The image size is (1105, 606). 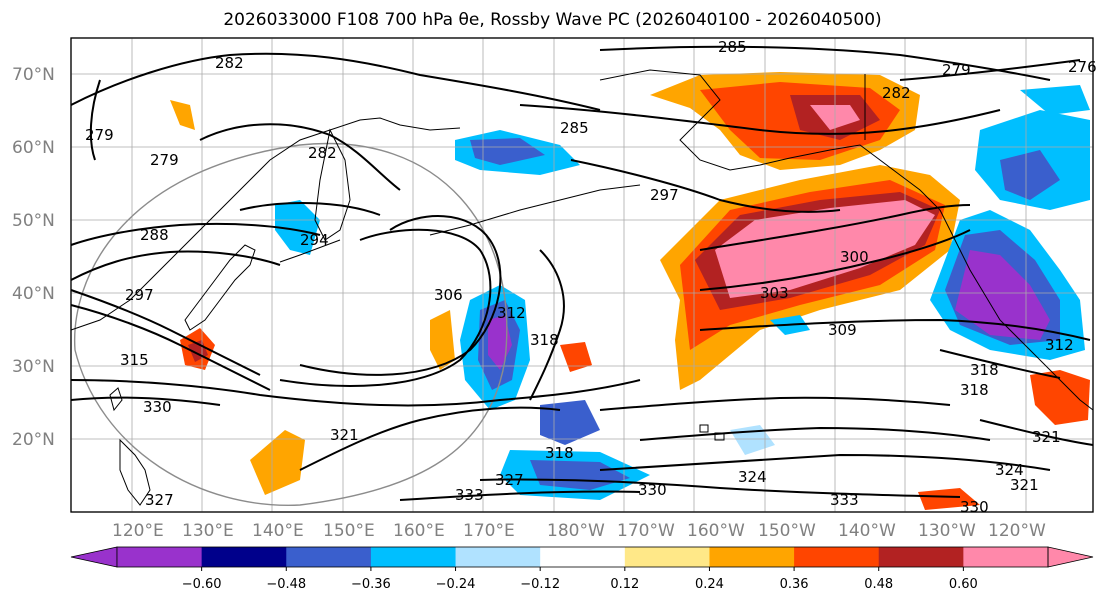 What do you see at coordinates (535, 210) in the screenshot?
I see `coast-aleutians` at bounding box center [535, 210].